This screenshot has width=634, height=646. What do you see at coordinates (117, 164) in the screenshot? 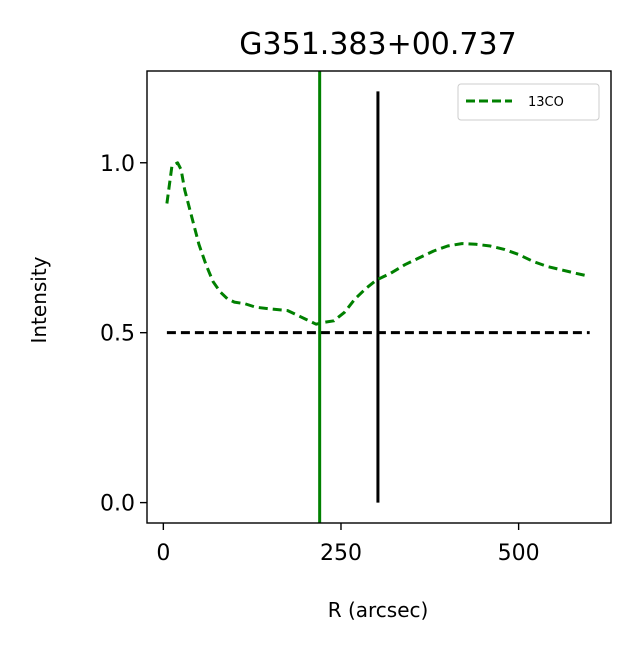
I see `y-tick-label: 1.0` at bounding box center [117, 164].